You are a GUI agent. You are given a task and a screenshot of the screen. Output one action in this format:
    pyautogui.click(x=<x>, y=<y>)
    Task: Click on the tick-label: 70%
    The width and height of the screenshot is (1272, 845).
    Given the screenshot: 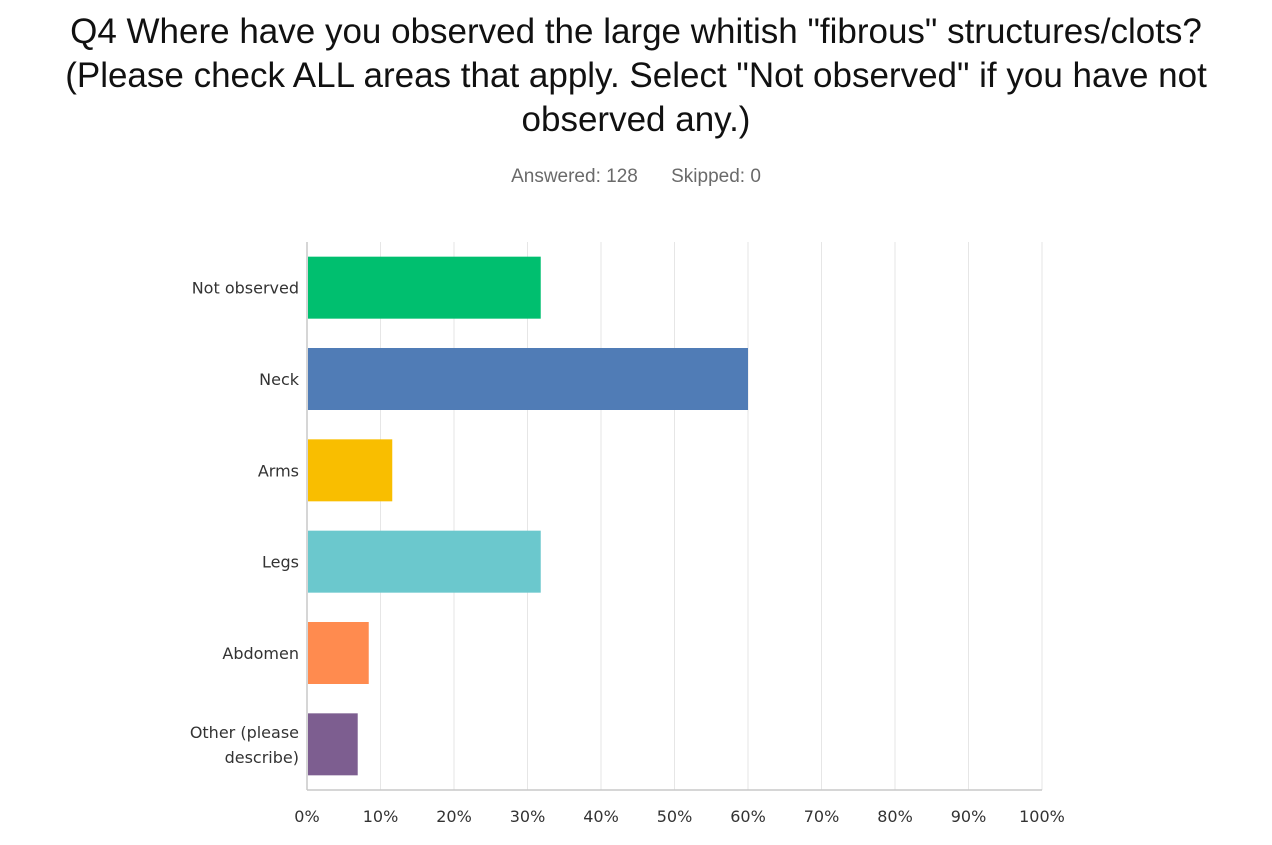 What is the action you would take?
    pyautogui.click(x=822, y=816)
    